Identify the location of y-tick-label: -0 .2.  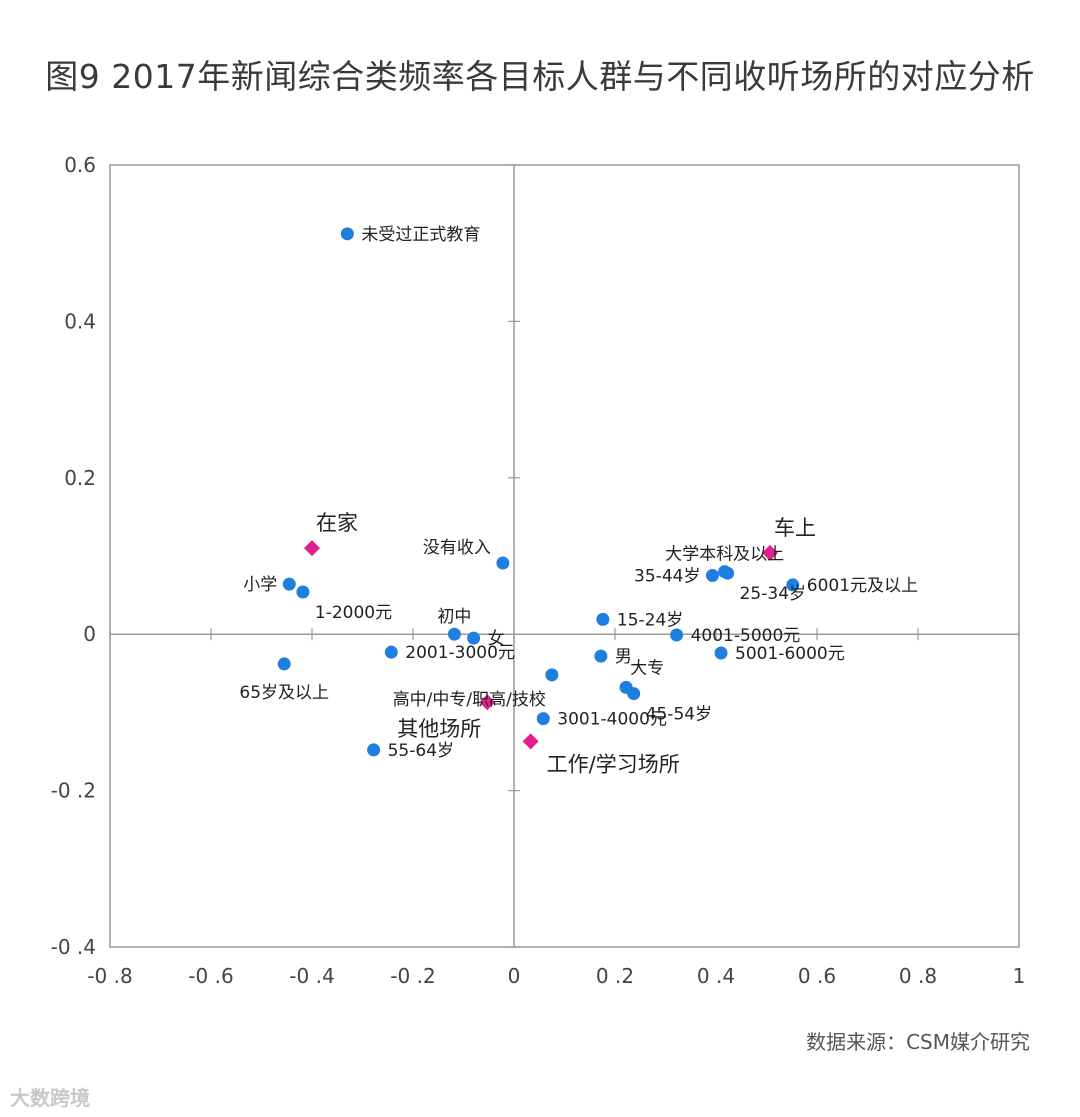
(73, 791).